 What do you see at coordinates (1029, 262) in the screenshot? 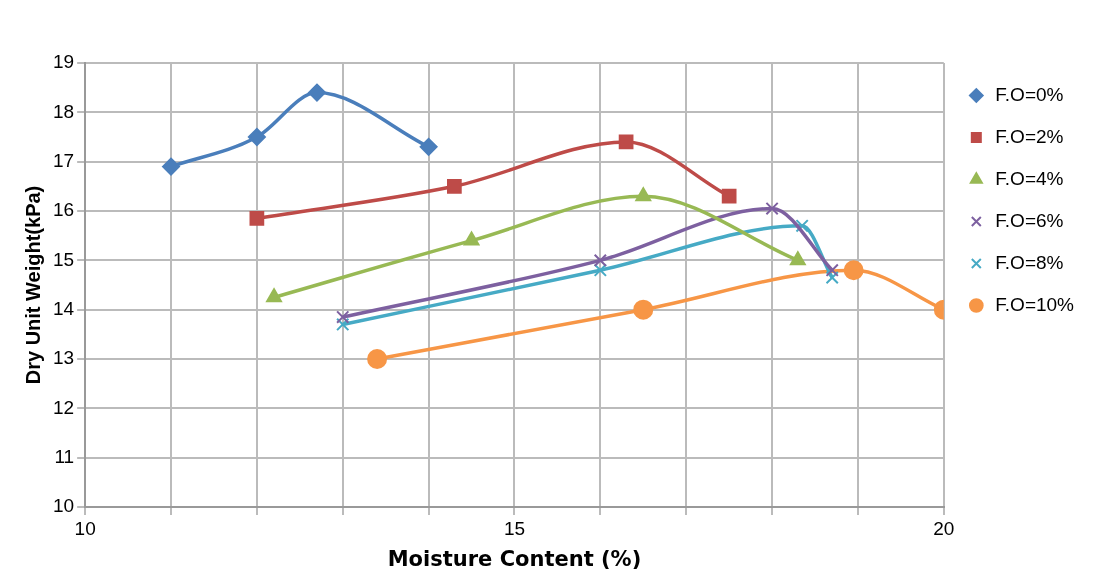
I see `legend-label: F.O=8%` at bounding box center [1029, 262].